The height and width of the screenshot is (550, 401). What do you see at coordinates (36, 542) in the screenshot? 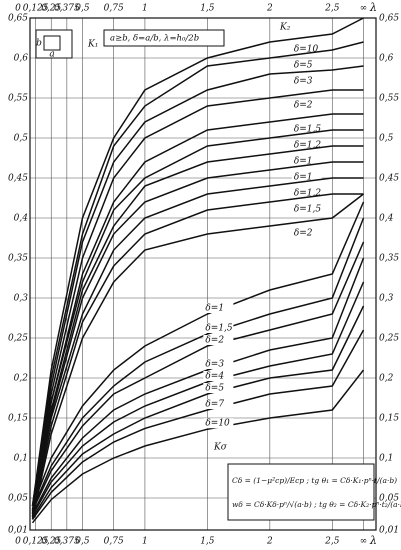
I see `x-tick-label: 0,125` at bounding box center [36, 542].